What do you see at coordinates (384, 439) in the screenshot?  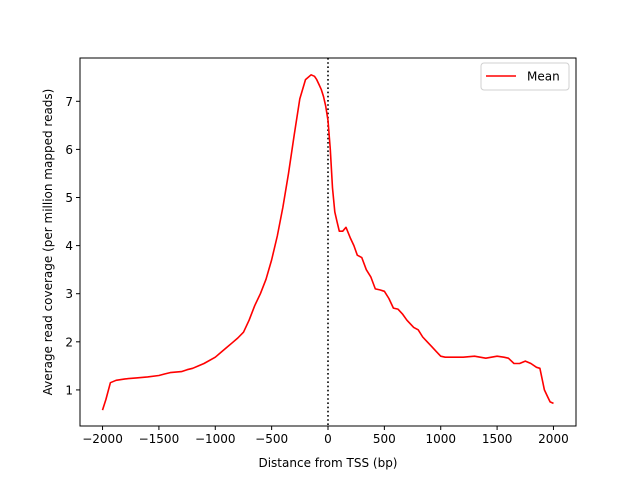 I see `x-tick-label: 500` at bounding box center [384, 439].